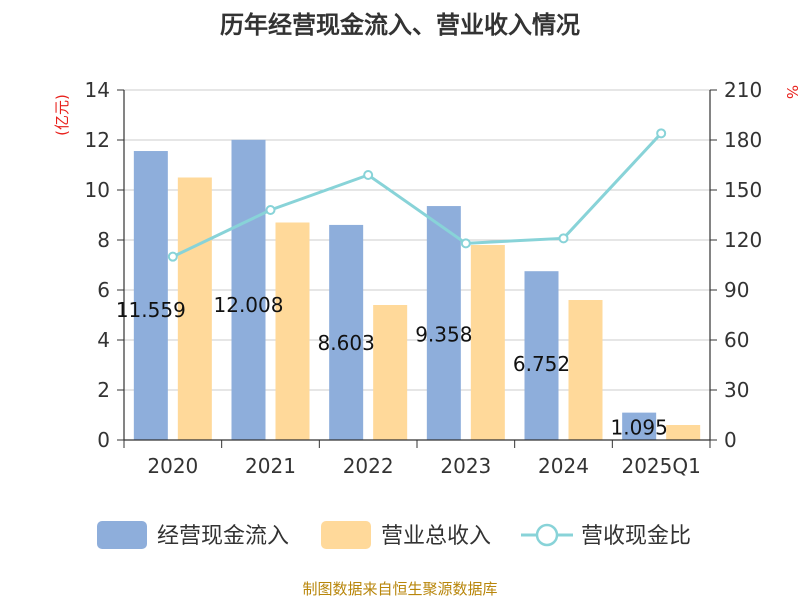 The width and height of the screenshot is (800, 600). Describe the element at coordinates (636, 536) in the screenshot. I see `legend-label: 营收现金比` at that location.